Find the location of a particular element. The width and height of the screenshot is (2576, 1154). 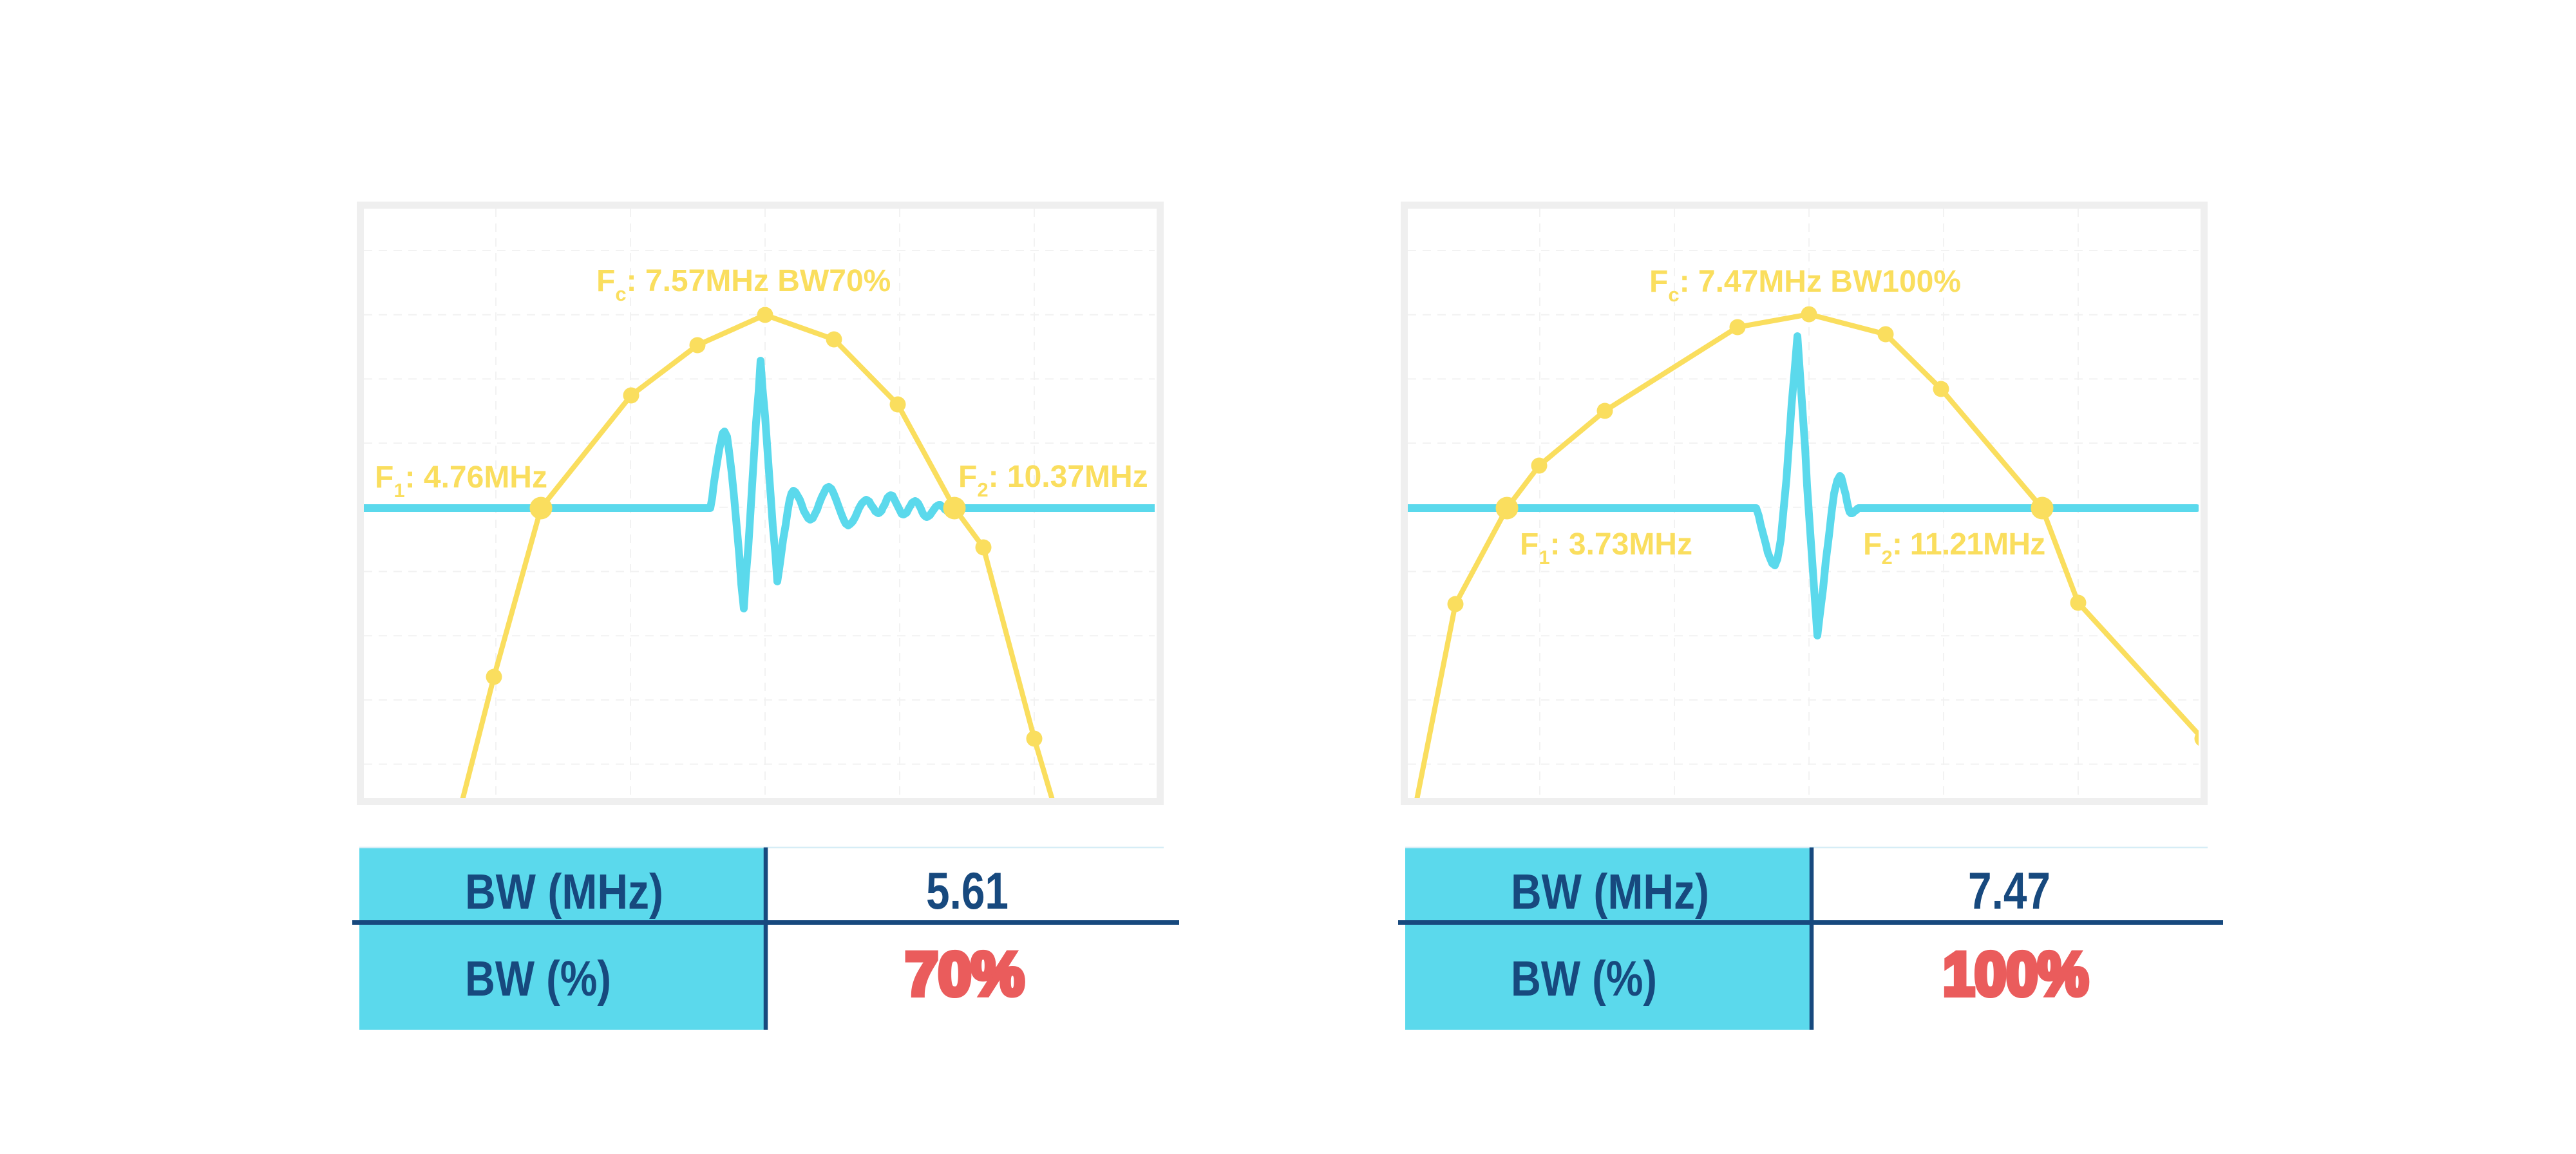

svg-text: 7.47 is located at coordinates (2009, 891).